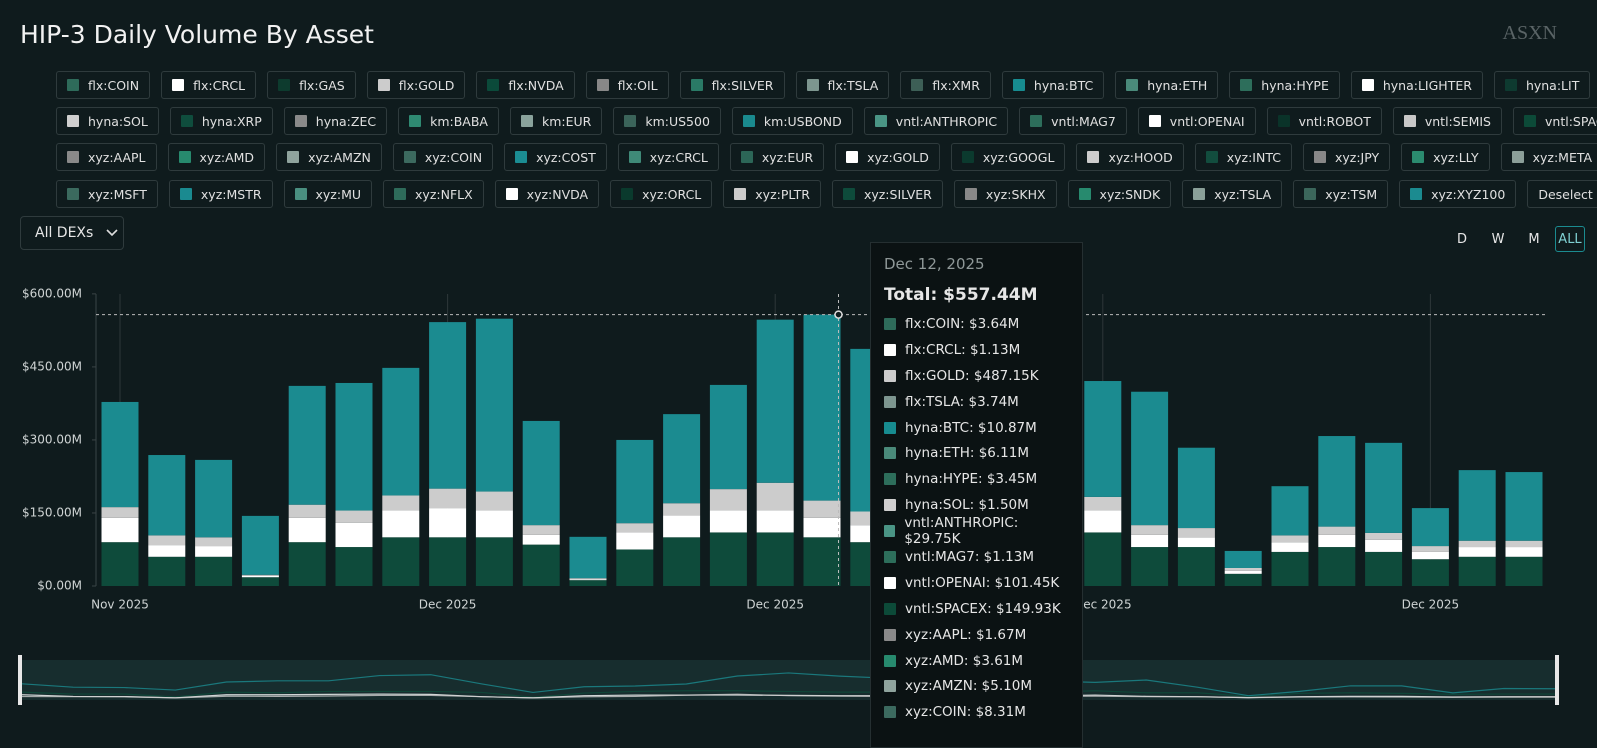 Image resolution: width=1597 pixels, height=748 pixels. Describe the element at coordinates (444, 194) in the screenshot. I see `legend-label: xyz:NFLX` at that location.